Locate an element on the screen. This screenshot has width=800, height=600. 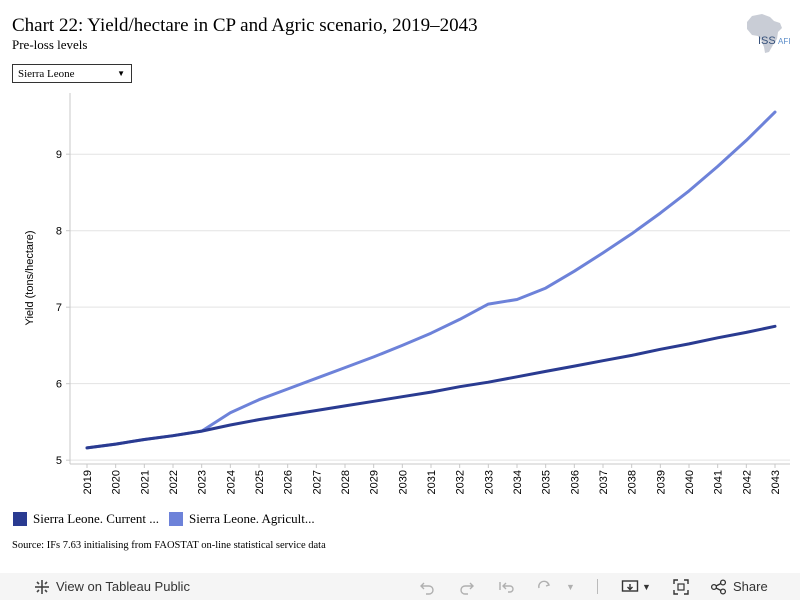
fullscreen-icon is located at coordinates (681, 586).